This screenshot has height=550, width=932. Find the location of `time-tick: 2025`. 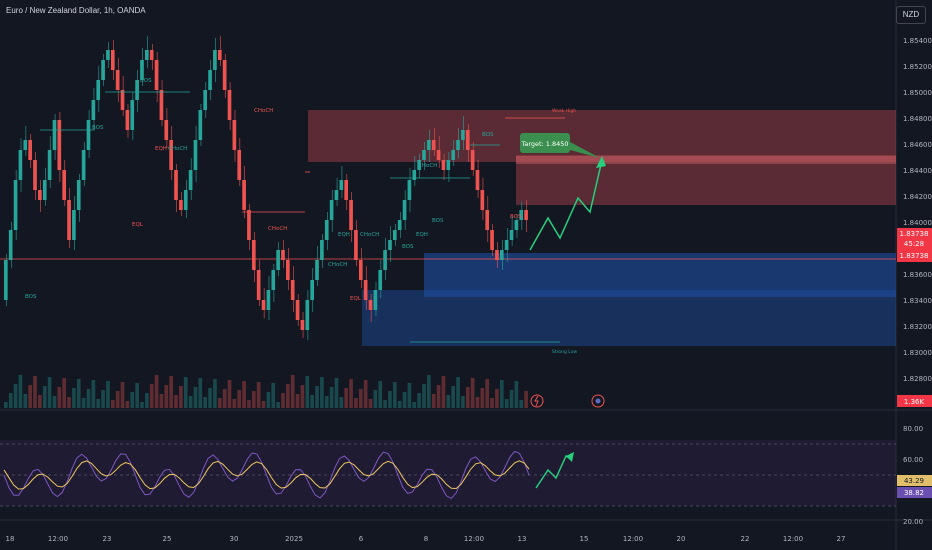

time-tick: 2025 is located at coordinates (294, 539).